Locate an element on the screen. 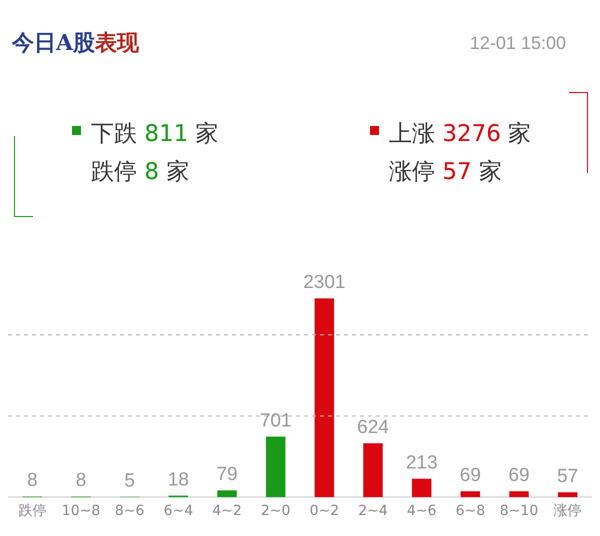 Image resolution: width=600 pixels, height=536 pixels. text: 上涨 3276 家 is located at coordinates (460, 134).